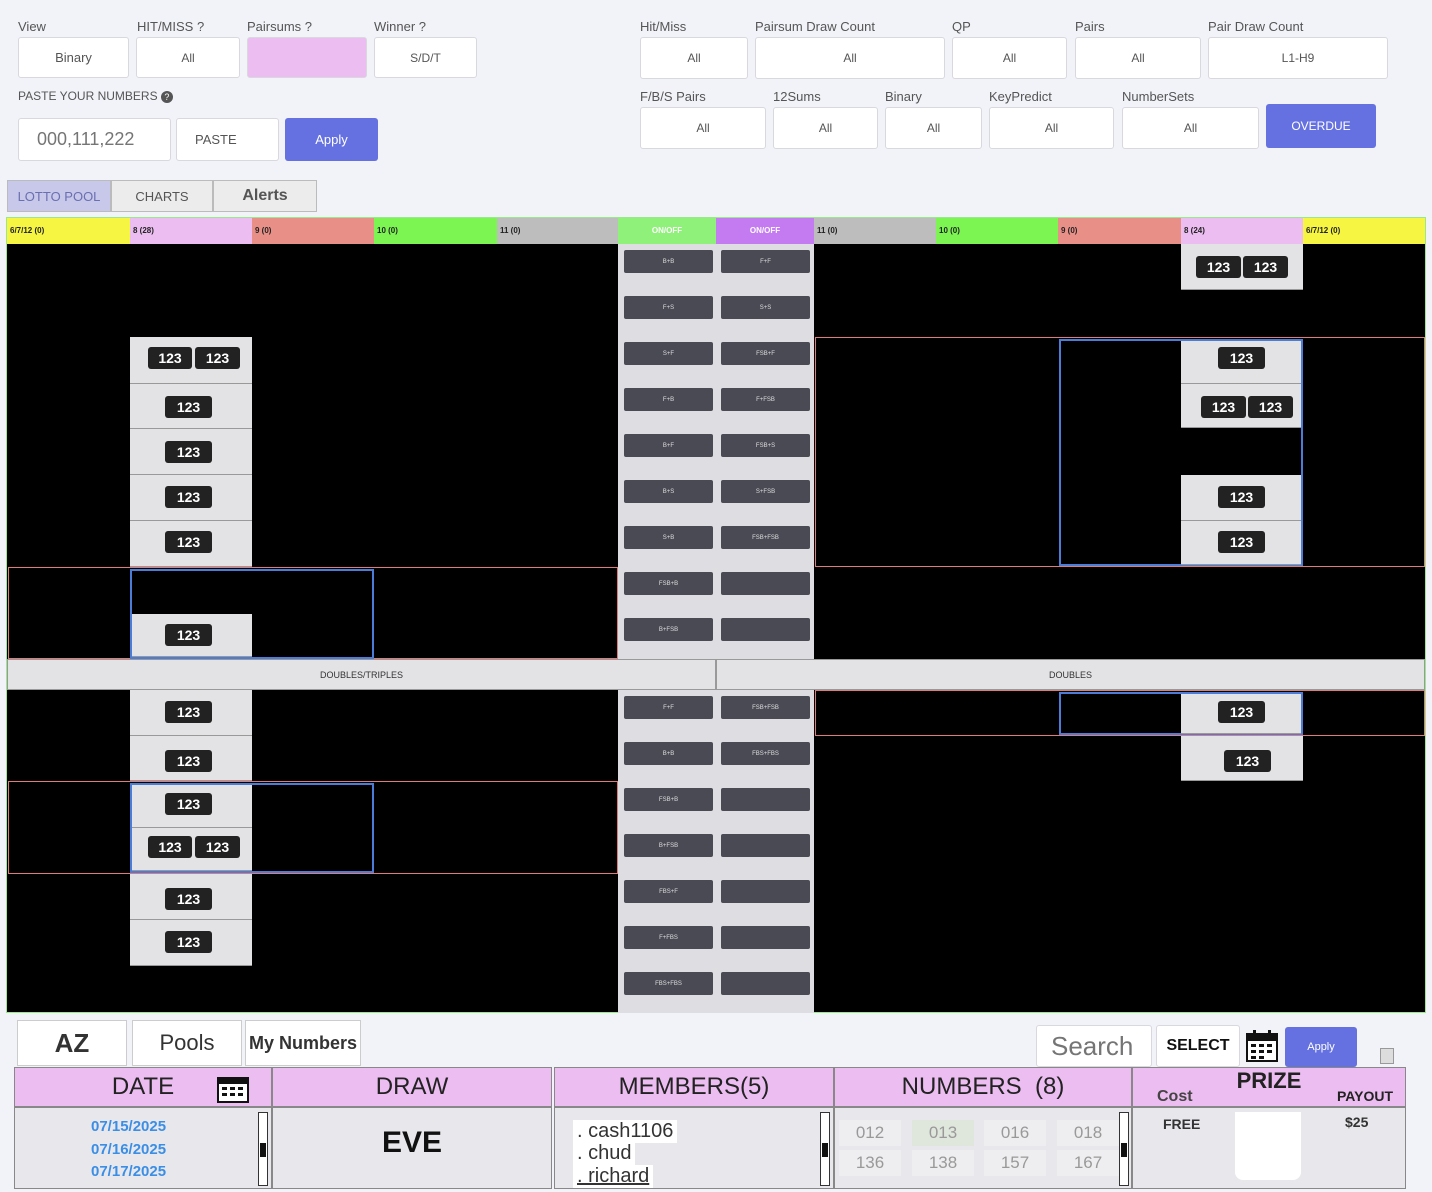 The height and width of the screenshot is (1192, 1432). Describe the element at coordinates (825, 128) in the screenshot. I see `sums12-select: All` at that location.